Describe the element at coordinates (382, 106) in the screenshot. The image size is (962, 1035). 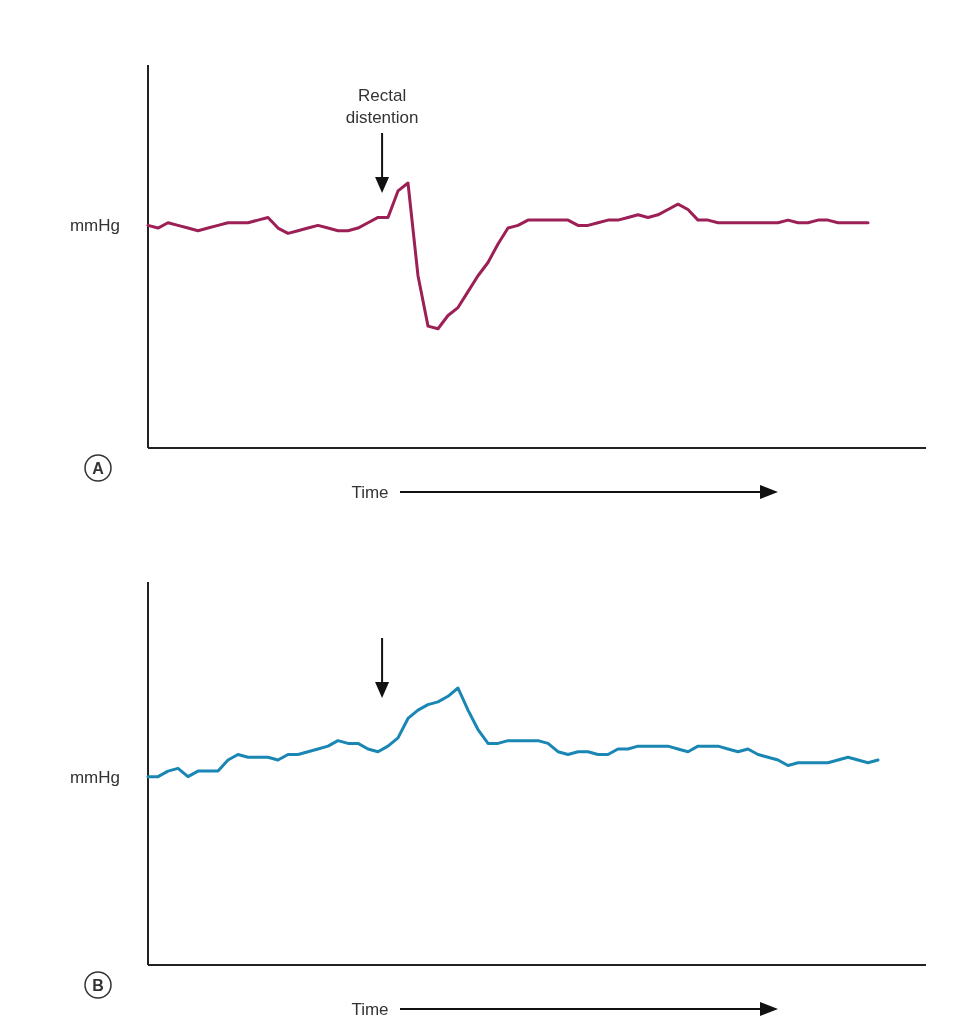
I see `text: Rectal distention` at that location.